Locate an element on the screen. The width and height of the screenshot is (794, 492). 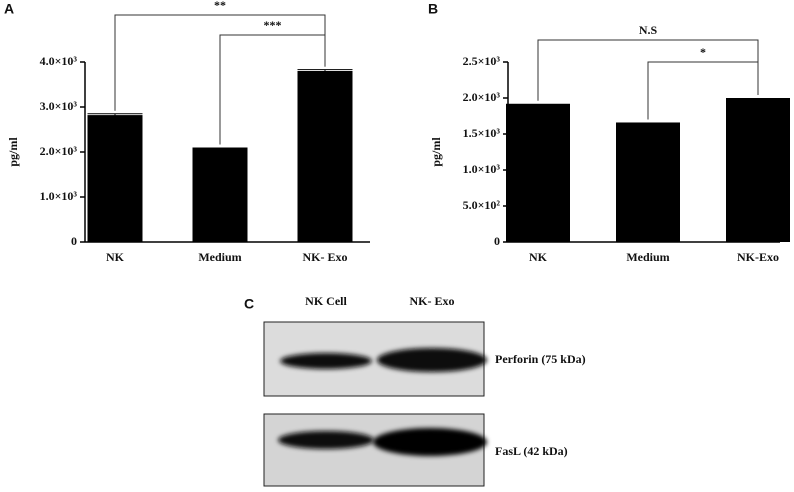
x-tick-label: NK- Exo is located at coordinates (325, 257).